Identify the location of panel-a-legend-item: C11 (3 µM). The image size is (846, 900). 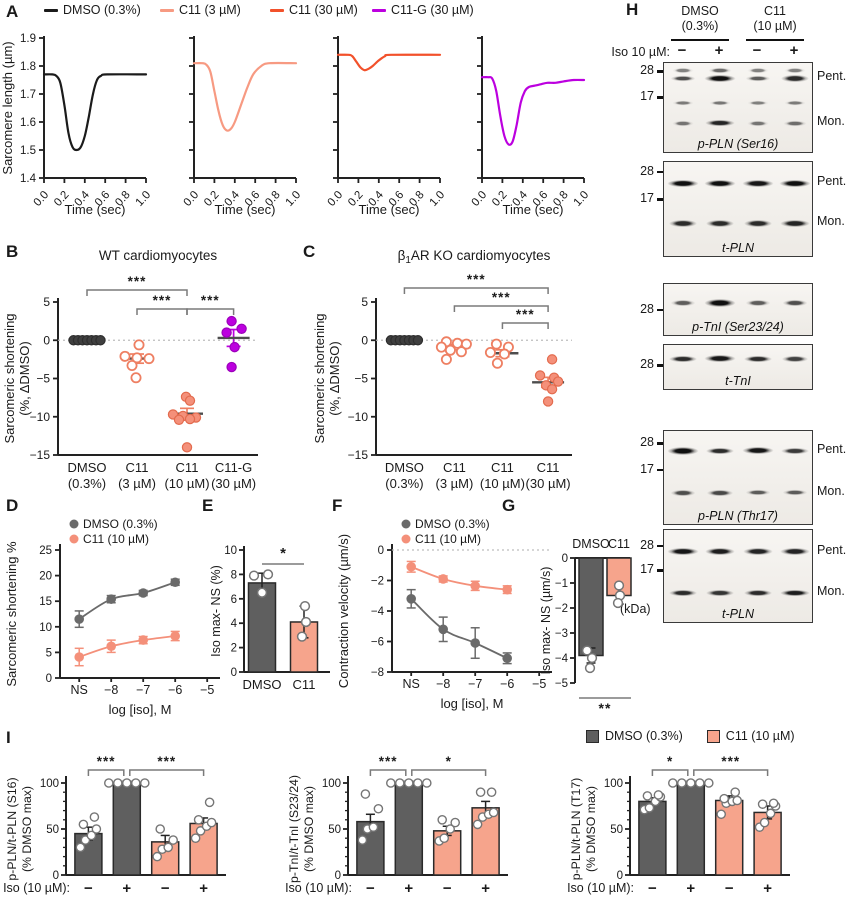
(200, 10).